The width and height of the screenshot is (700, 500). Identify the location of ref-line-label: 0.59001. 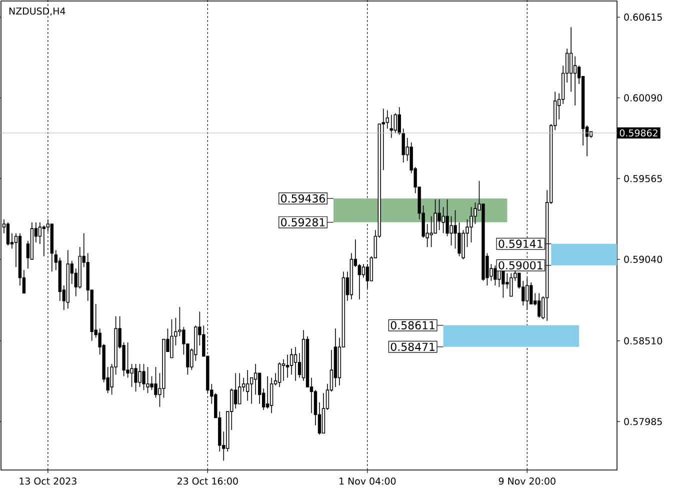
(520, 265).